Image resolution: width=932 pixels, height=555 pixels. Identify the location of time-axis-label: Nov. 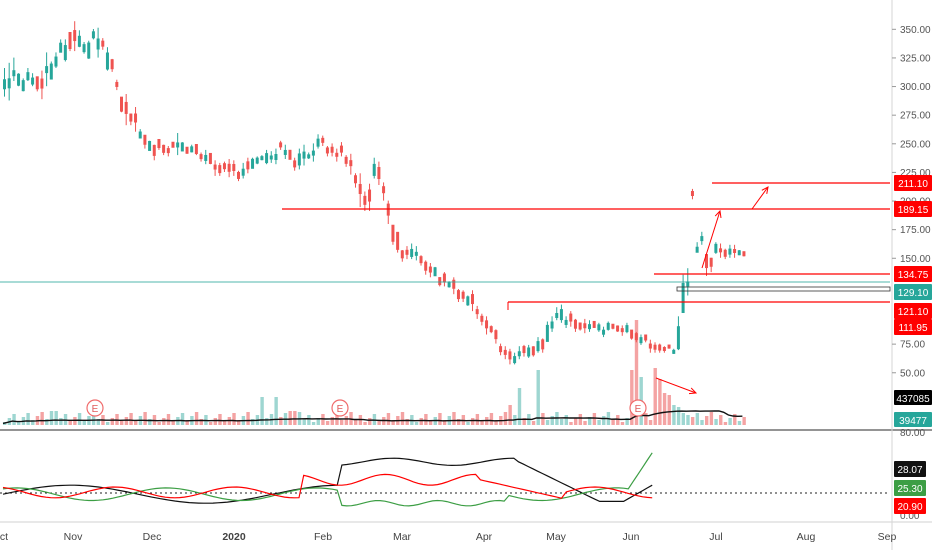
(73, 537).